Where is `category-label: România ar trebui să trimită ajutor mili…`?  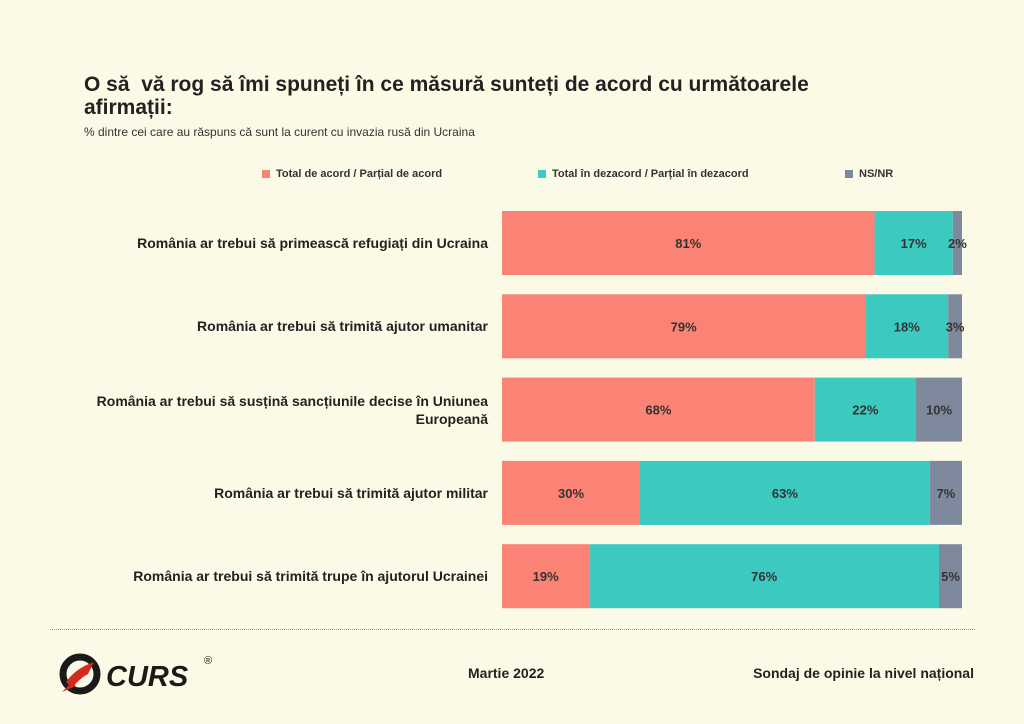
category-label: România ar trebui să trimită ajutor mili… is located at coordinates (351, 492).